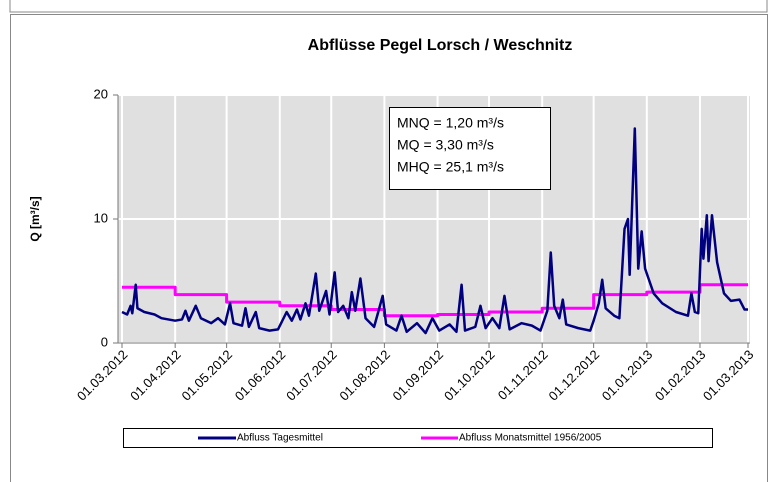 The width and height of the screenshot is (778, 482). What do you see at coordinates (435, 300) in the screenshot?
I see `series-line` at bounding box center [435, 300].